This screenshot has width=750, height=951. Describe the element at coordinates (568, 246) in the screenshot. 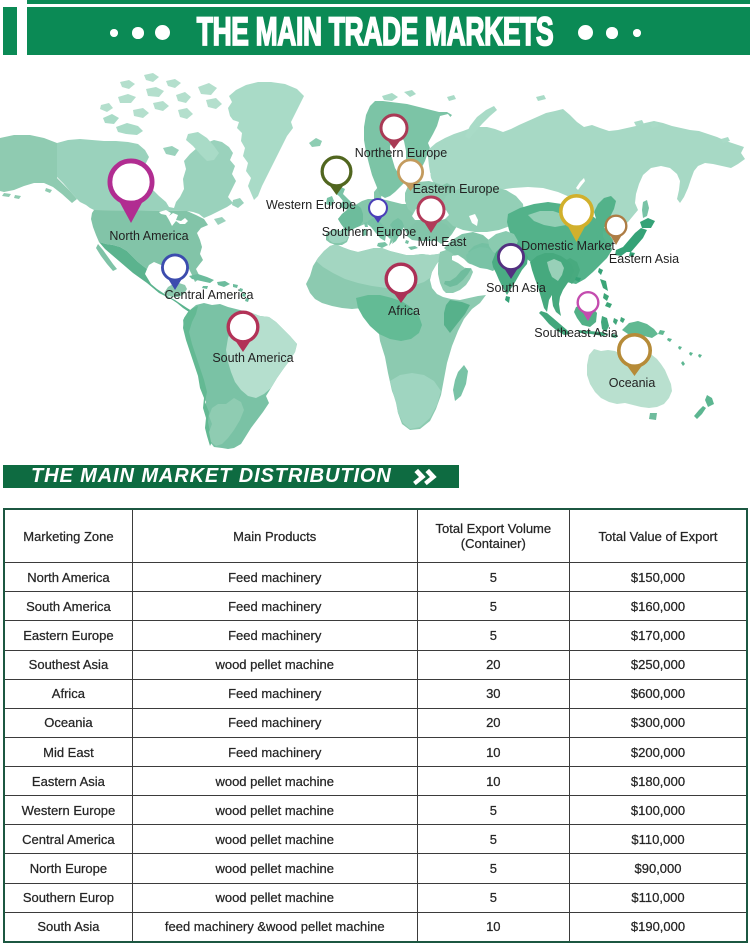

I see `svg-text: Domestic Market` at that location.